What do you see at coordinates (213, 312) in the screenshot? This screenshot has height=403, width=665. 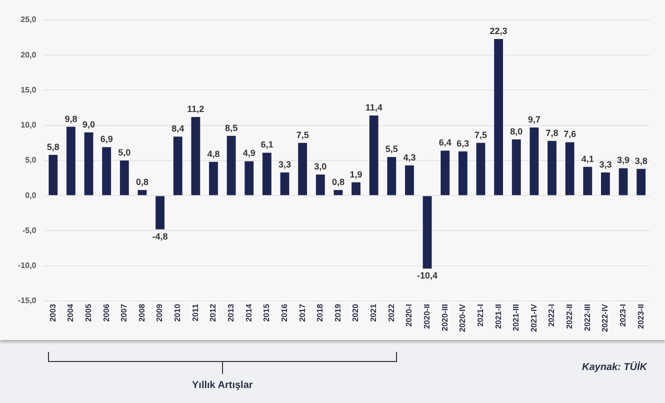 I see `x-tick-label: 2012` at bounding box center [213, 312].